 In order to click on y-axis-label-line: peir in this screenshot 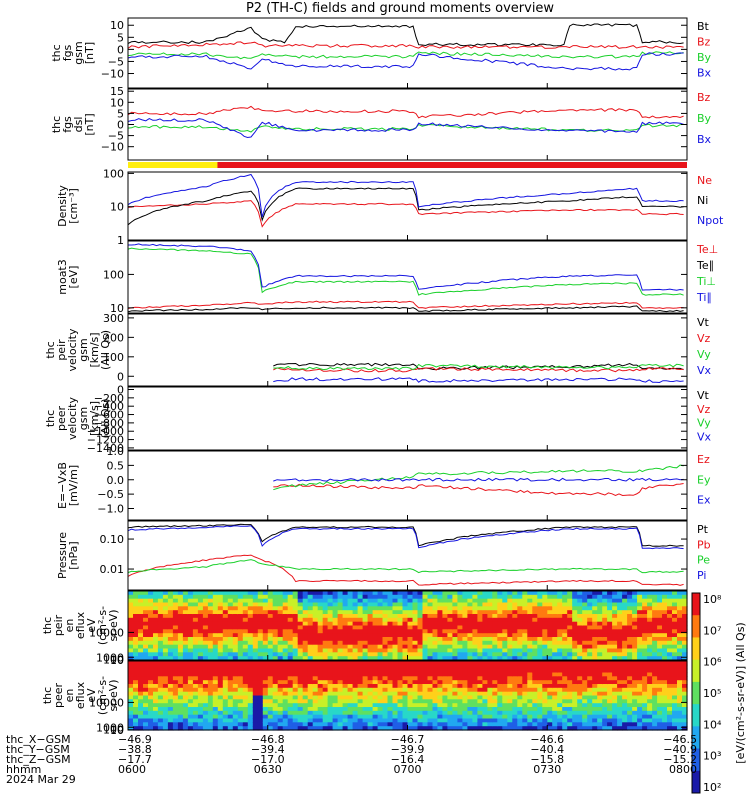, I will do `click(61, 350)`.